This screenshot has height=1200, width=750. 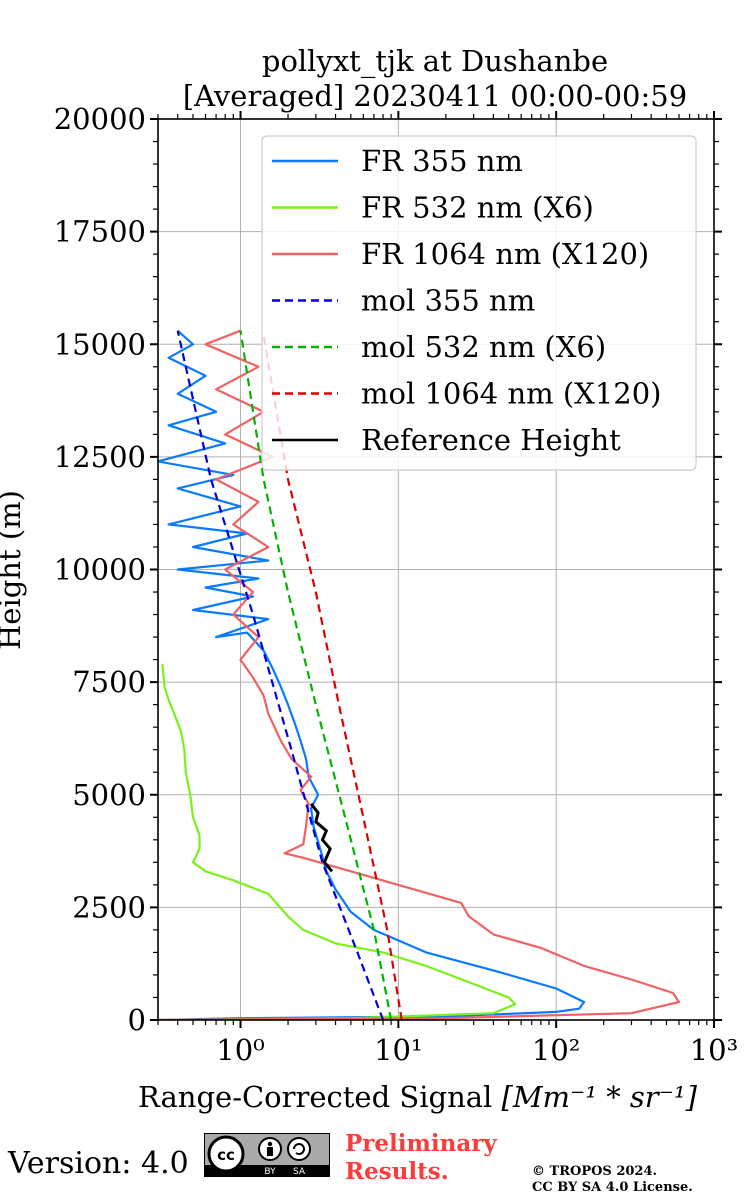 I want to click on y-tick-label: 5000, so click(x=109, y=795).